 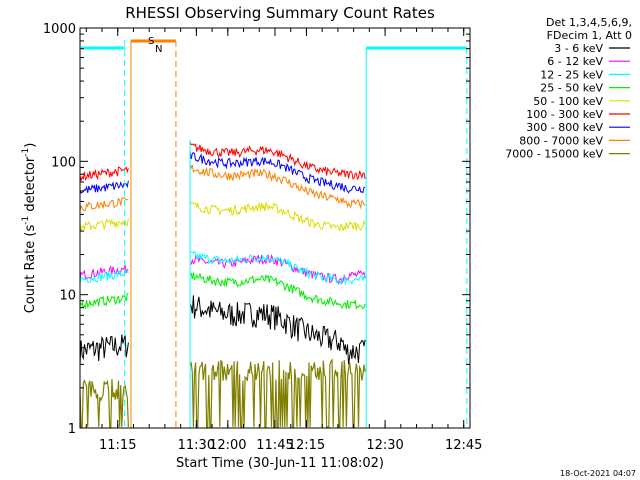 What do you see at coordinates (158, 49) in the screenshot?
I see `night-flag-label: N` at bounding box center [158, 49].